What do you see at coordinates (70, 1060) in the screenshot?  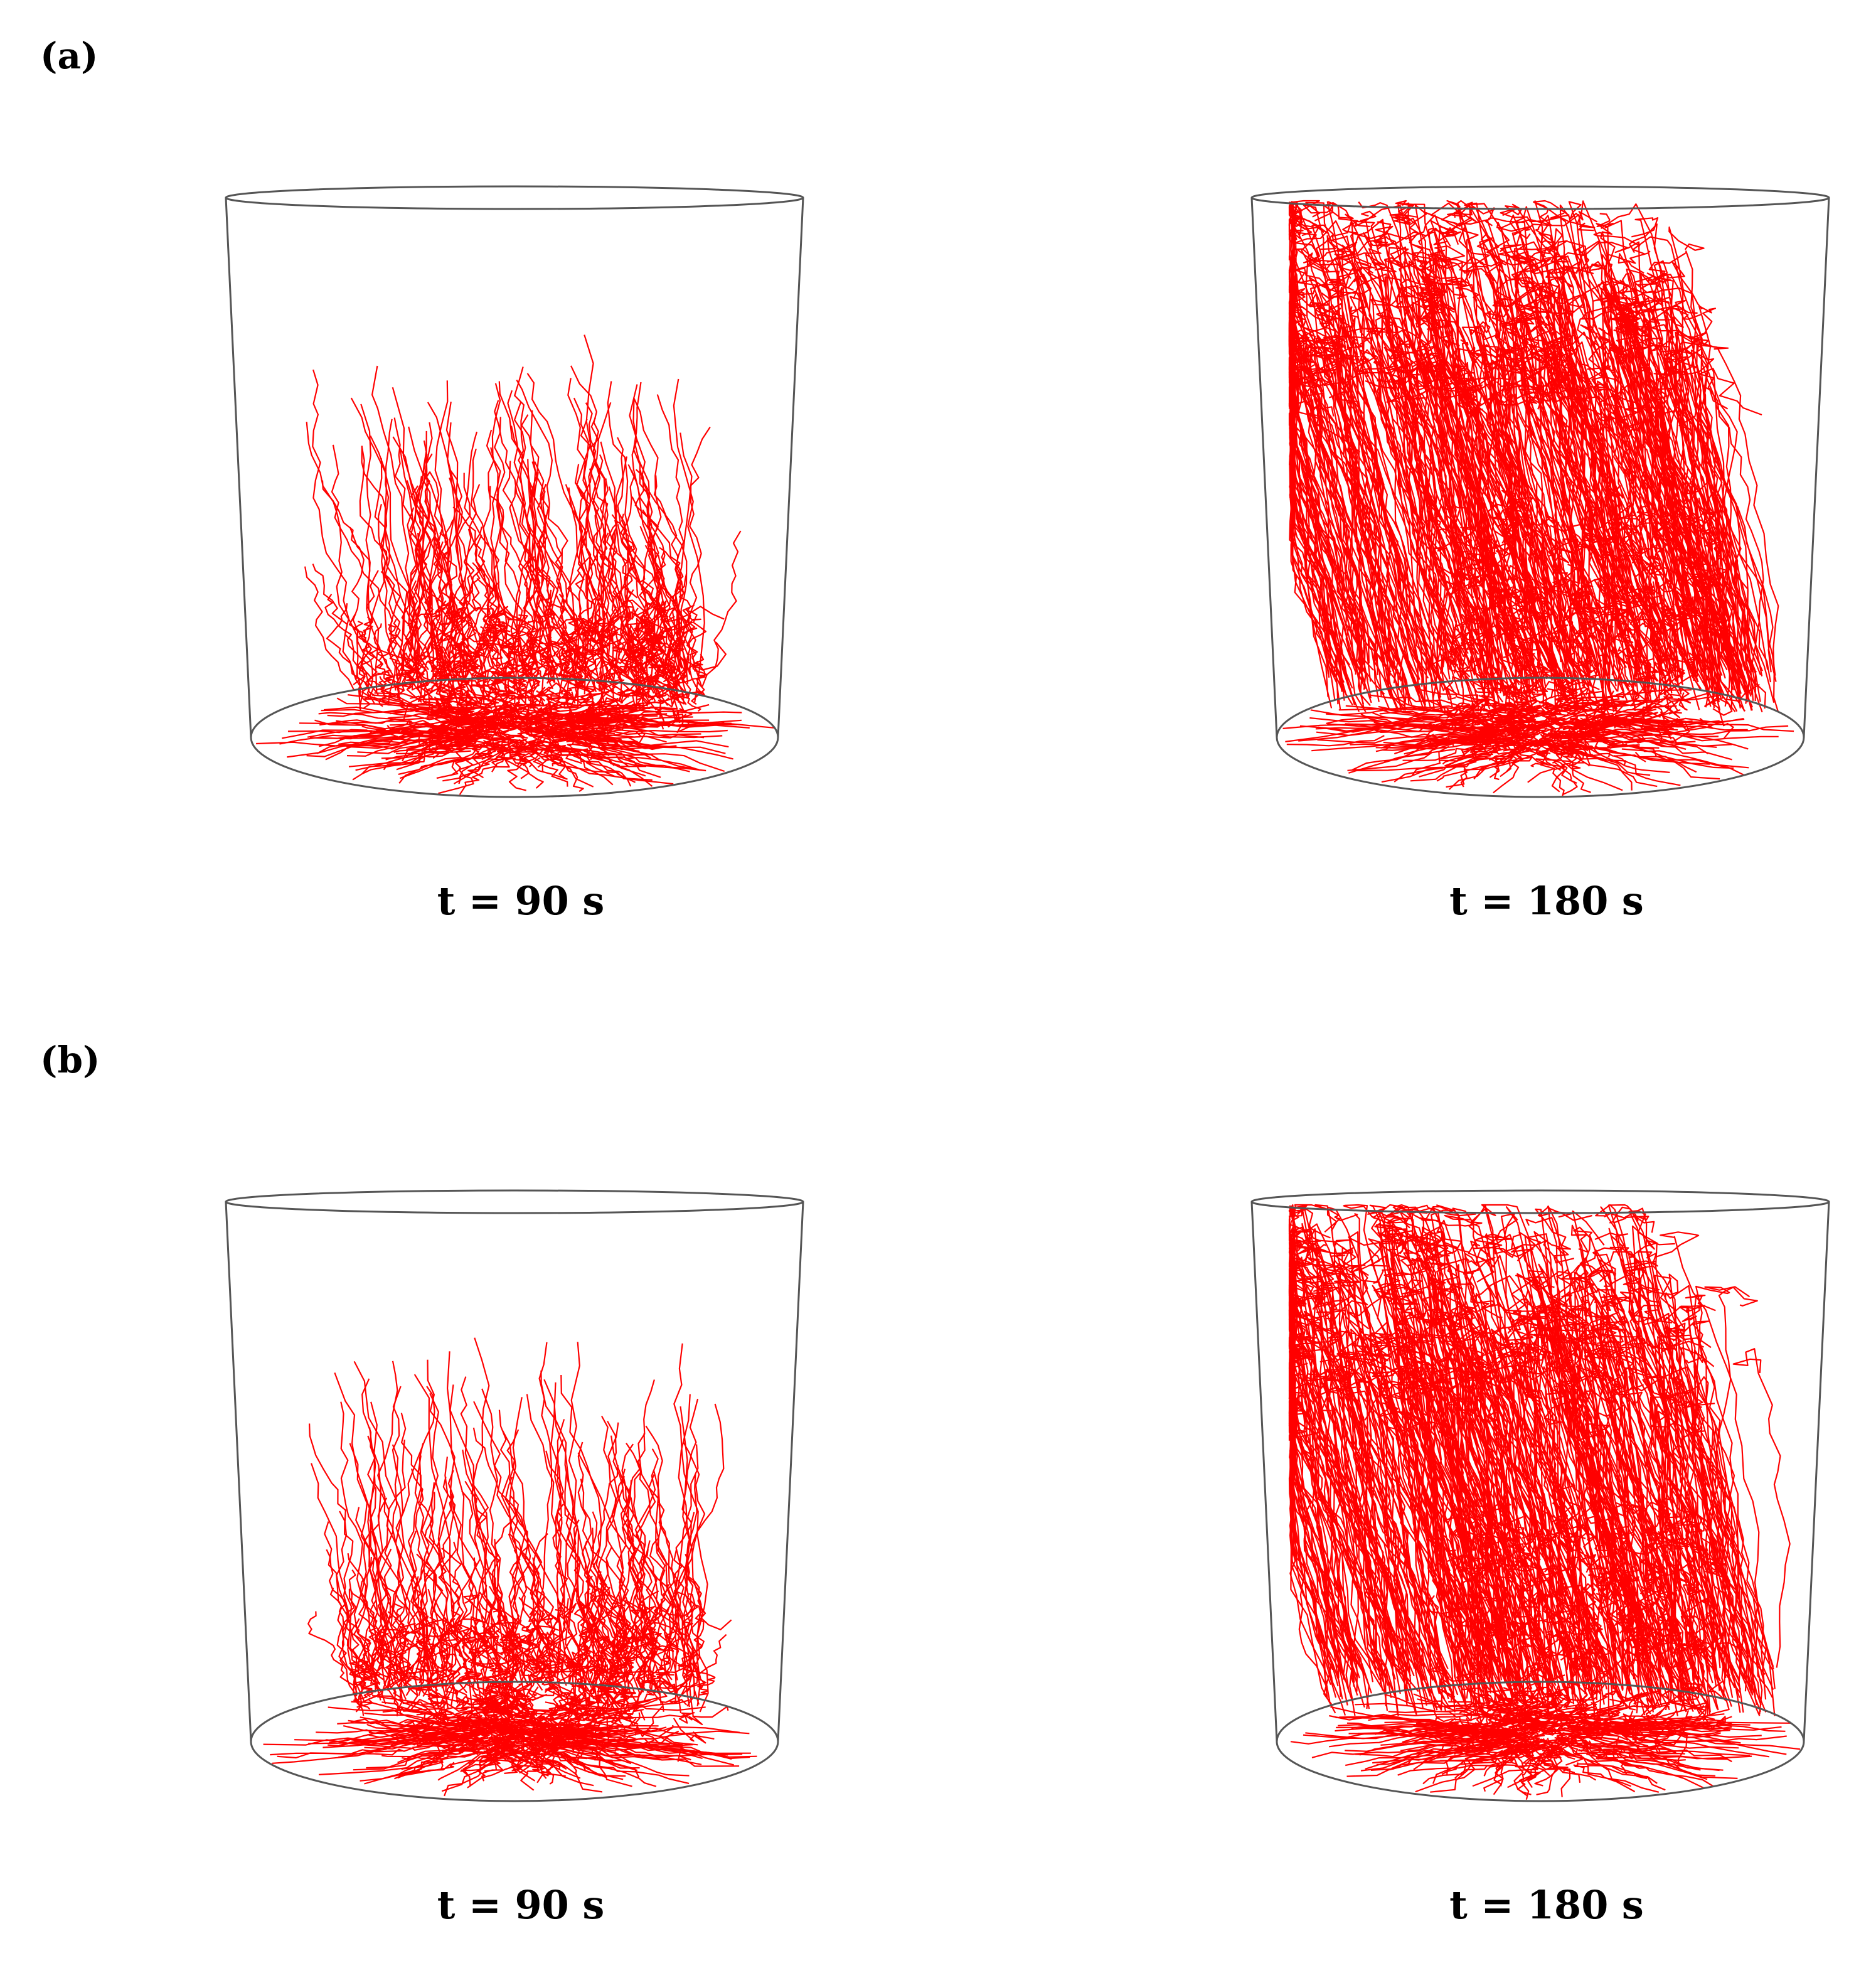 I see `panel-label-b: (b)` at bounding box center [70, 1060].